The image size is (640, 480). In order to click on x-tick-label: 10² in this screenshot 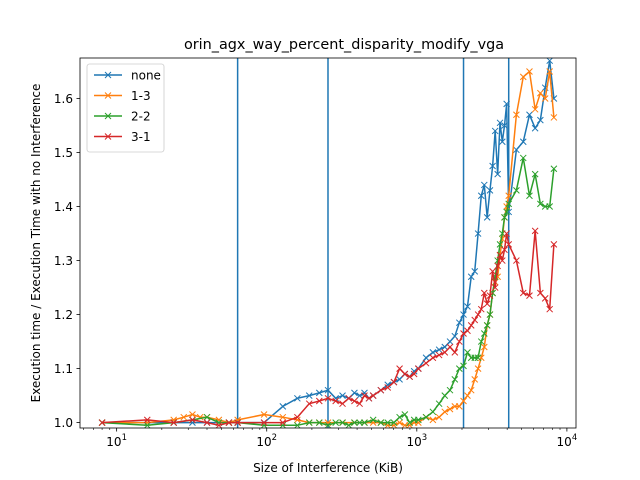, I will do `click(266, 441)`.